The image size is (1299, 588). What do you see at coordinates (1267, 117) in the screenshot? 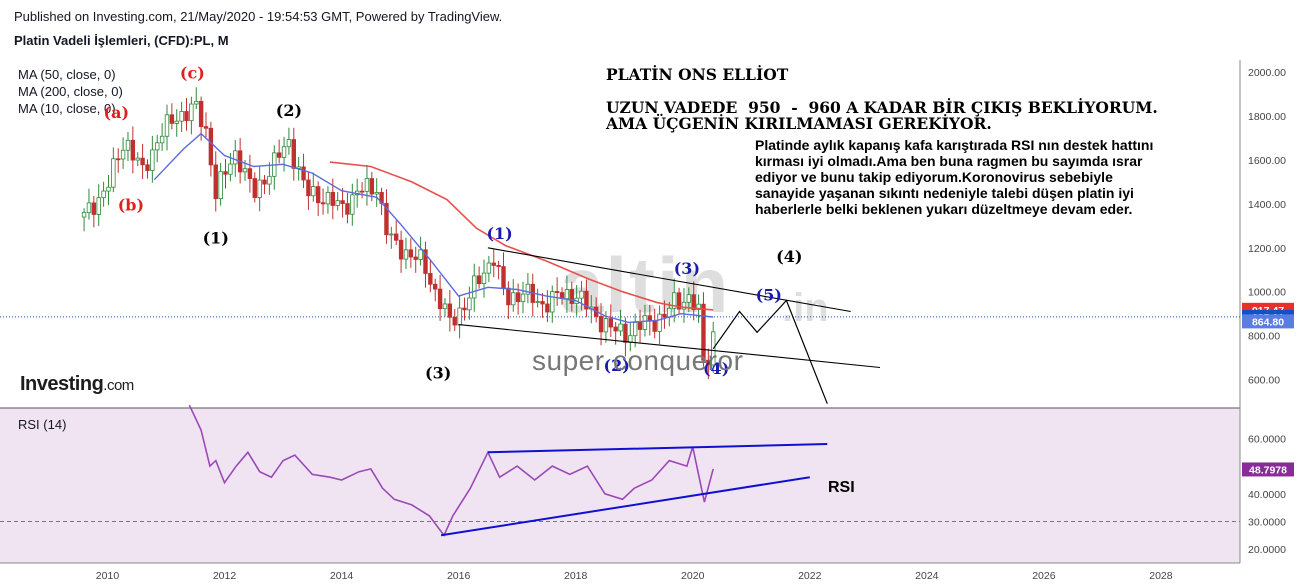
I see `price-tick-label: 1800.00` at bounding box center [1267, 117].